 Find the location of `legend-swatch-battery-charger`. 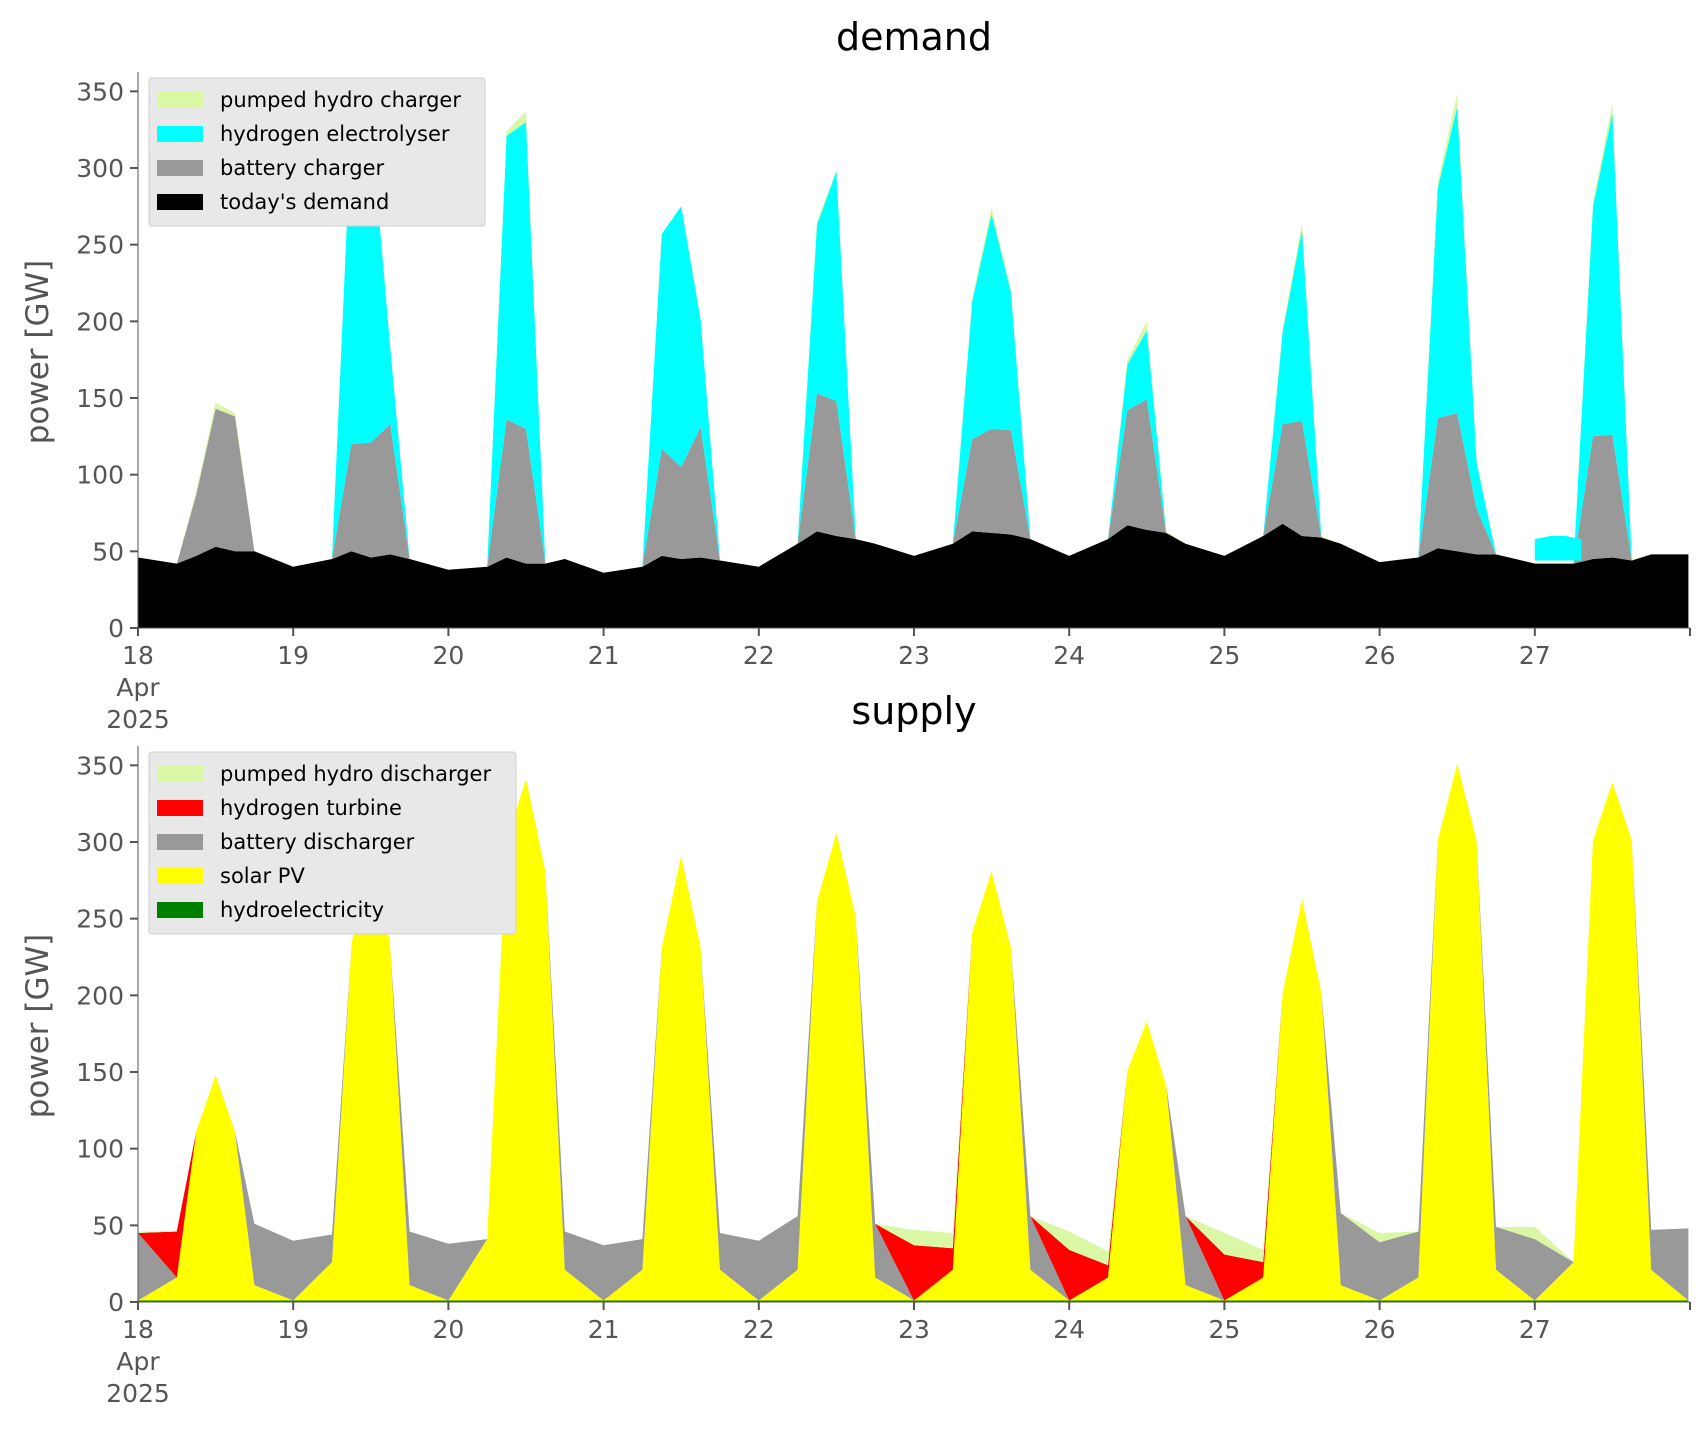

legend-swatch-battery-charger is located at coordinates (180, 168).